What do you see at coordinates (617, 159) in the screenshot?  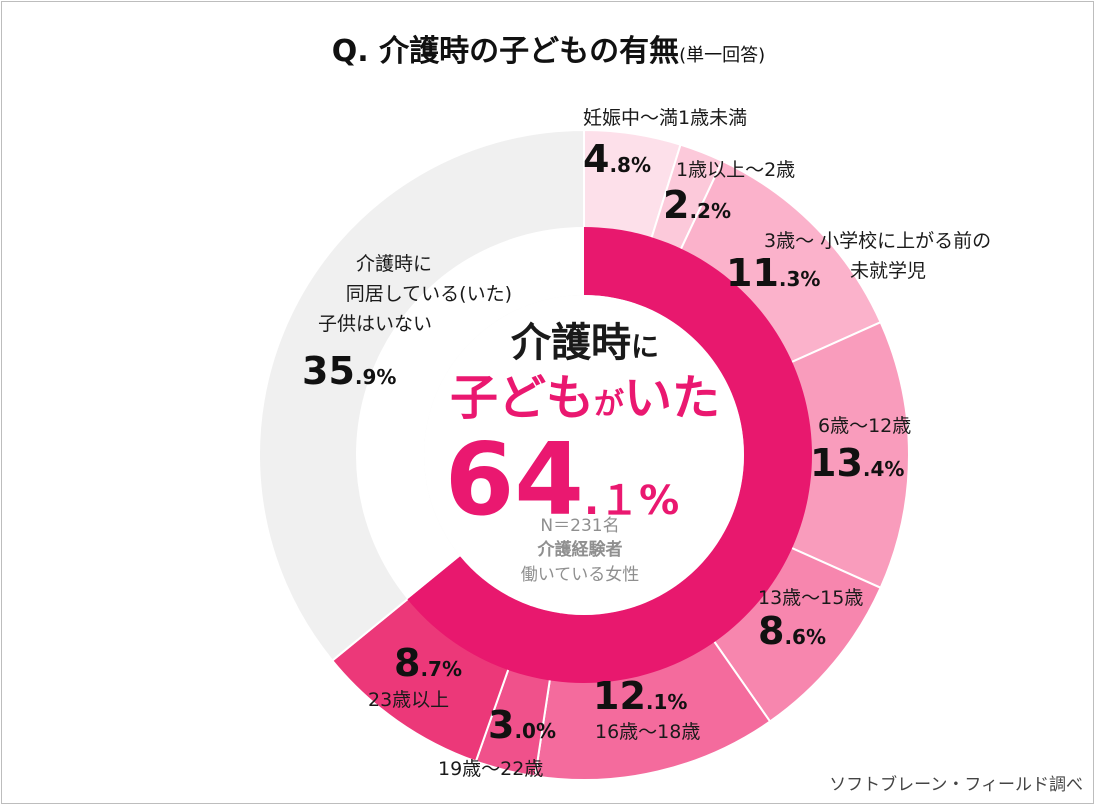 I see `outer-value-1: 4.8%` at bounding box center [617, 159].